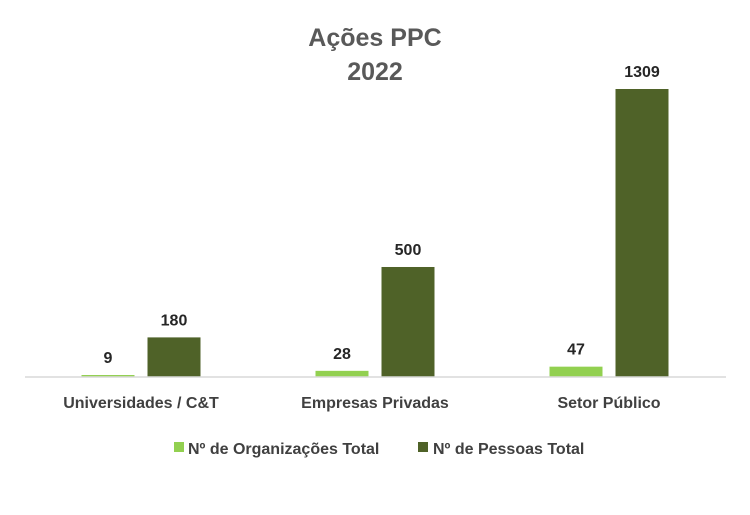  Describe the element at coordinates (374, 38) in the screenshot. I see `chart-title: Ações PPC` at that location.